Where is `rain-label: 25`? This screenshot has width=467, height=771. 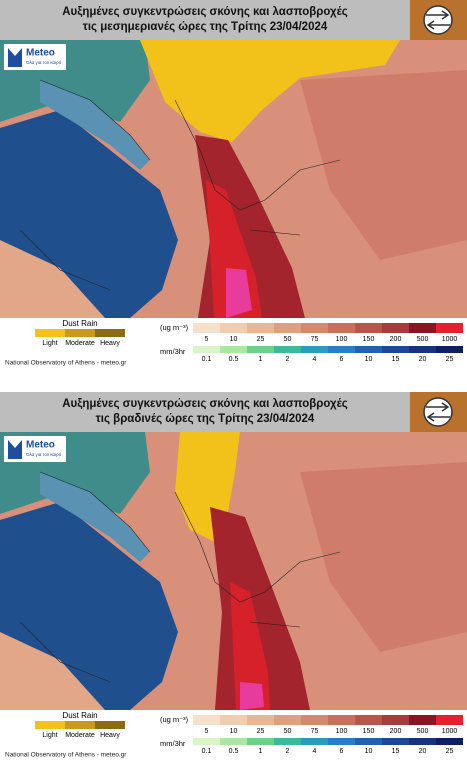 rain-label: 25 is located at coordinates (450, 751).